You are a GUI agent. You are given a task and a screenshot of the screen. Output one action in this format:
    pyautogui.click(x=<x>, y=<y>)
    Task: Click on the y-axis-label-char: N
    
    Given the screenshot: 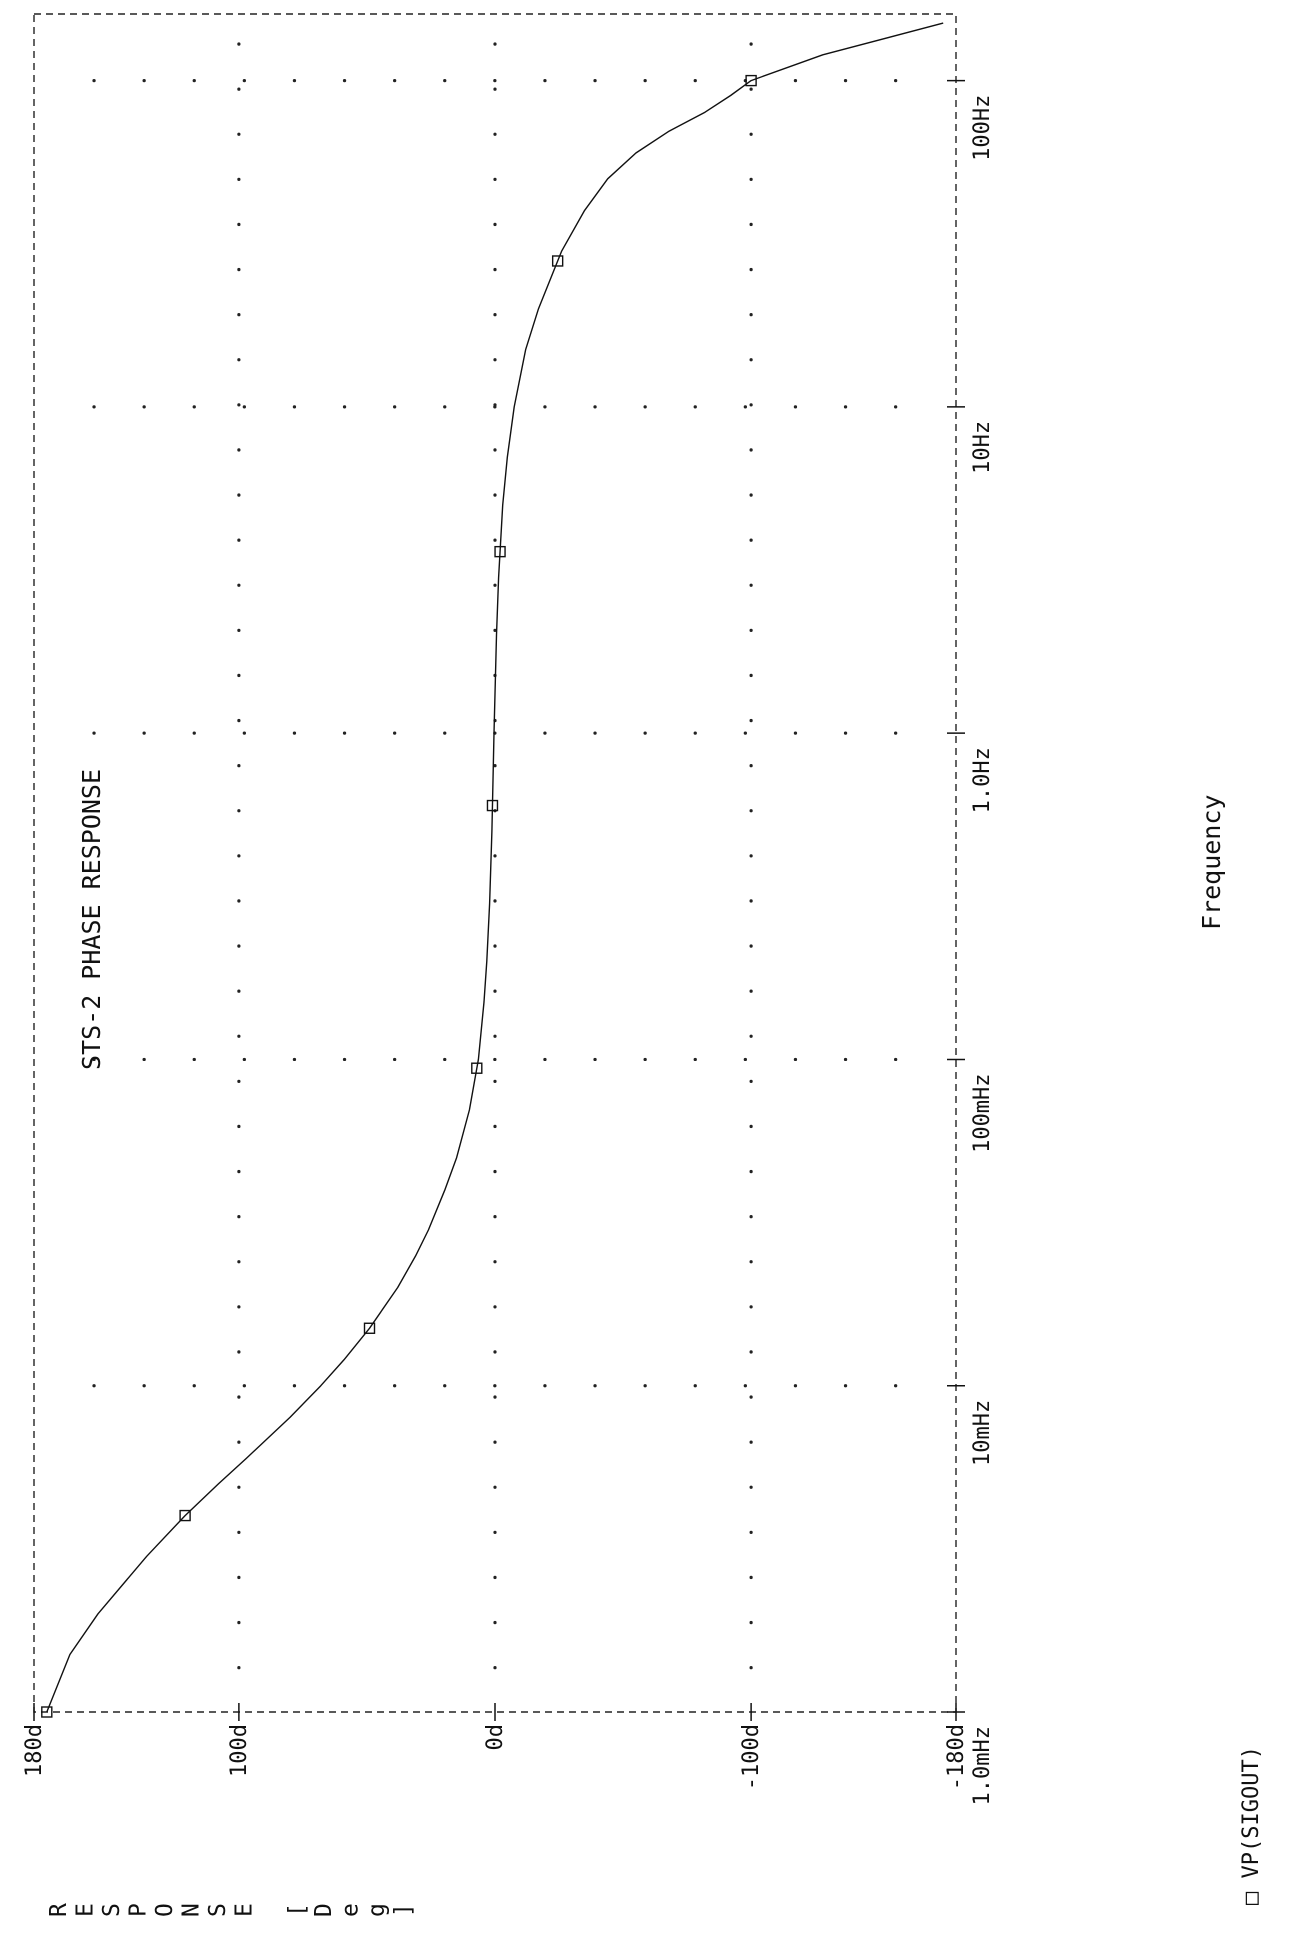 What is the action you would take?
    pyautogui.click(x=192, y=1910)
    